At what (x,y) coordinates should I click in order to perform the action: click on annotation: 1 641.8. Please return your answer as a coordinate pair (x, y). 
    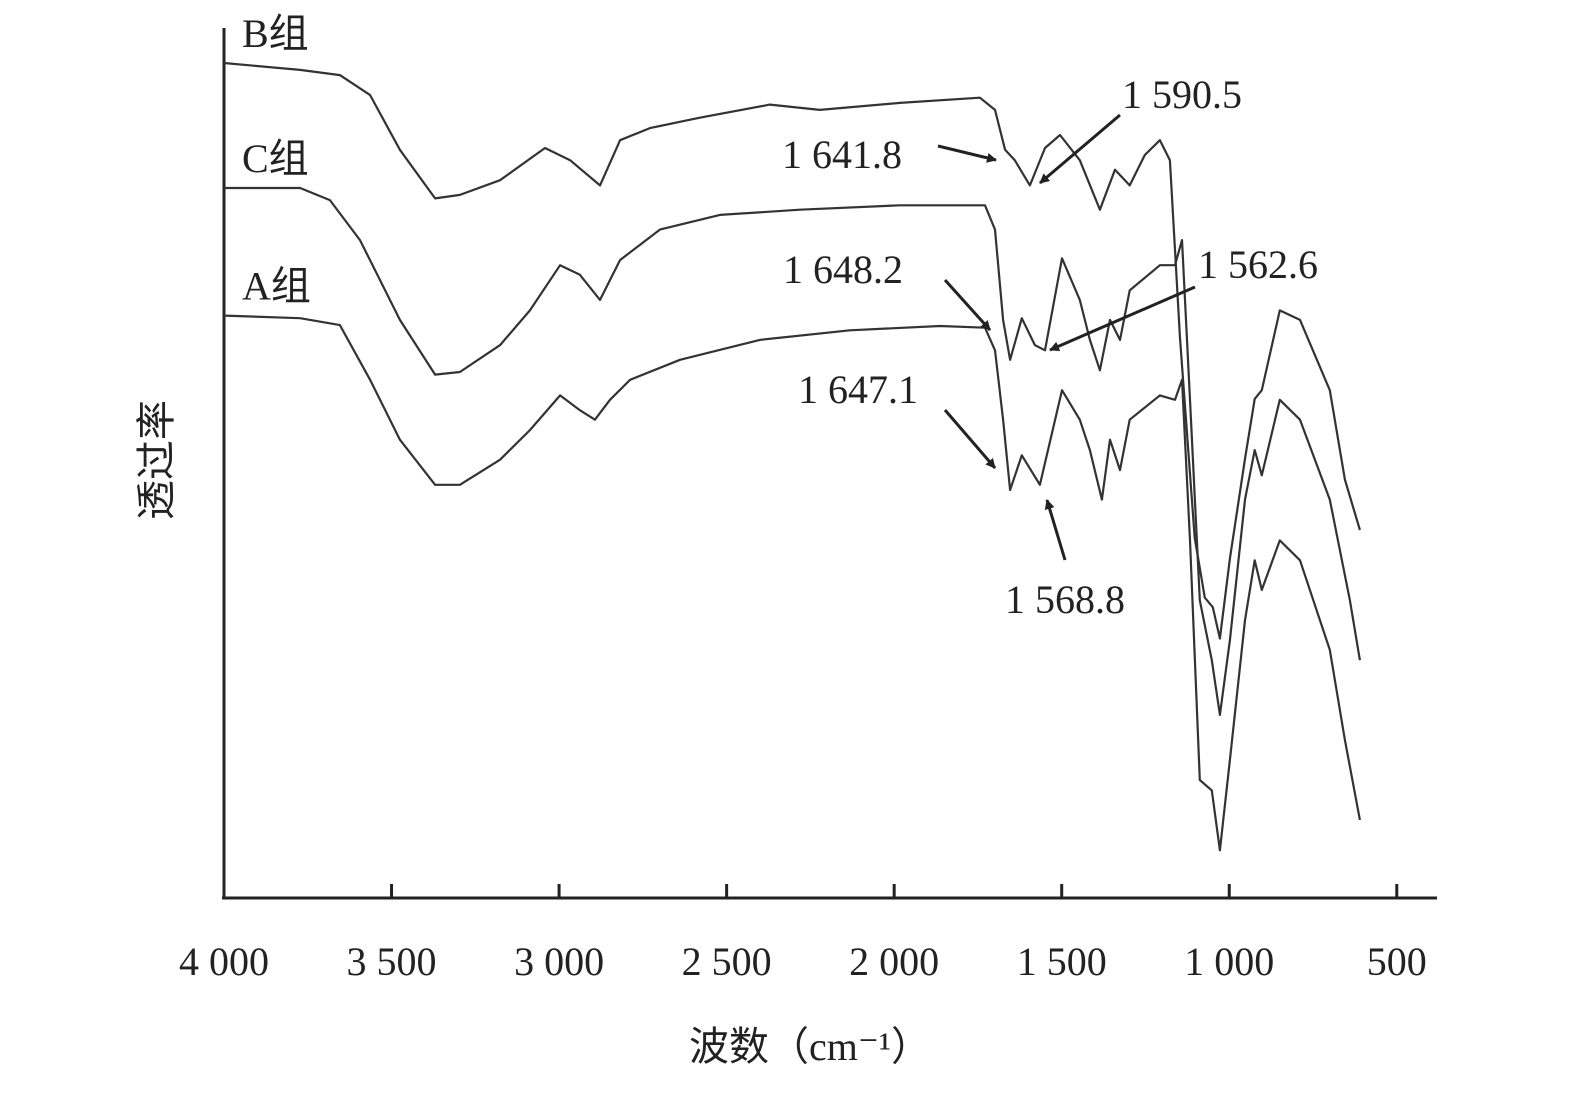
    Looking at the image, I should click on (842, 154).